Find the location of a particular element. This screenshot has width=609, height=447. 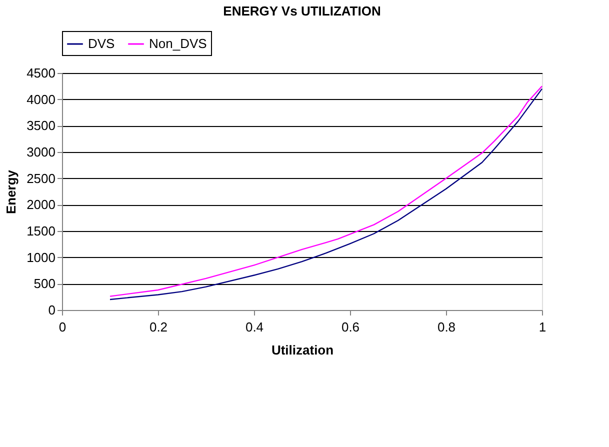

x-axis-title: Utilization is located at coordinates (302, 350).